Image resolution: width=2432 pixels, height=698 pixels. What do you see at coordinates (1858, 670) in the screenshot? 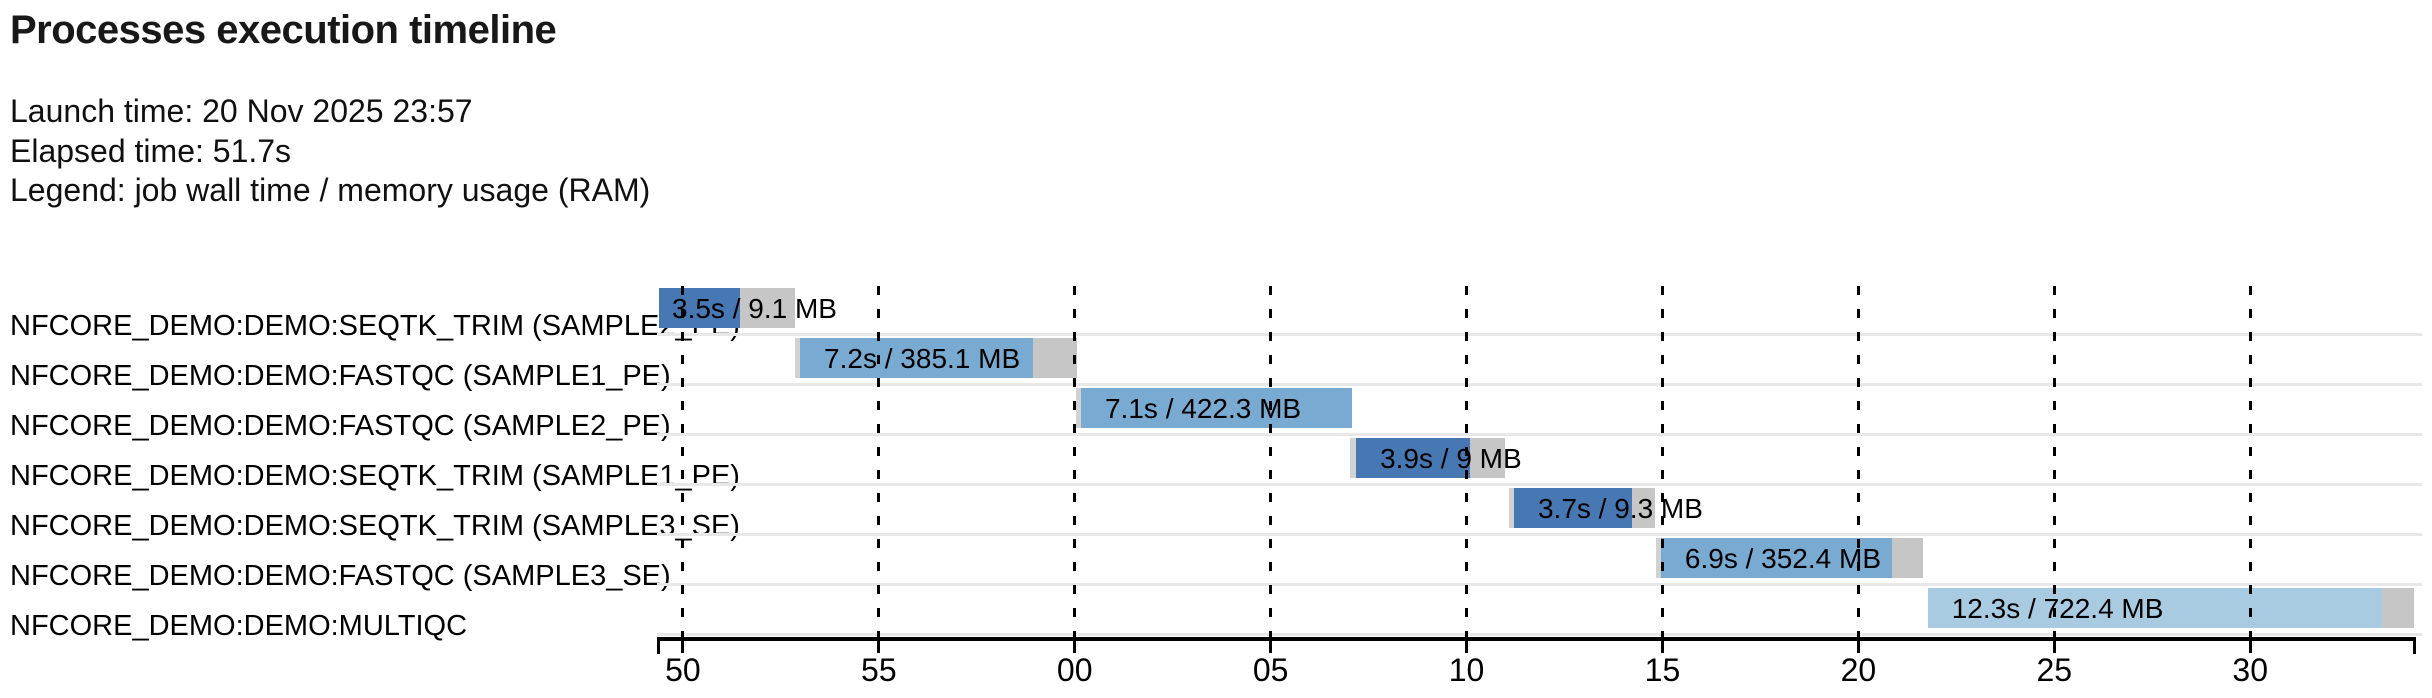
I see `axis-tick-label: 20` at bounding box center [1858, 670].